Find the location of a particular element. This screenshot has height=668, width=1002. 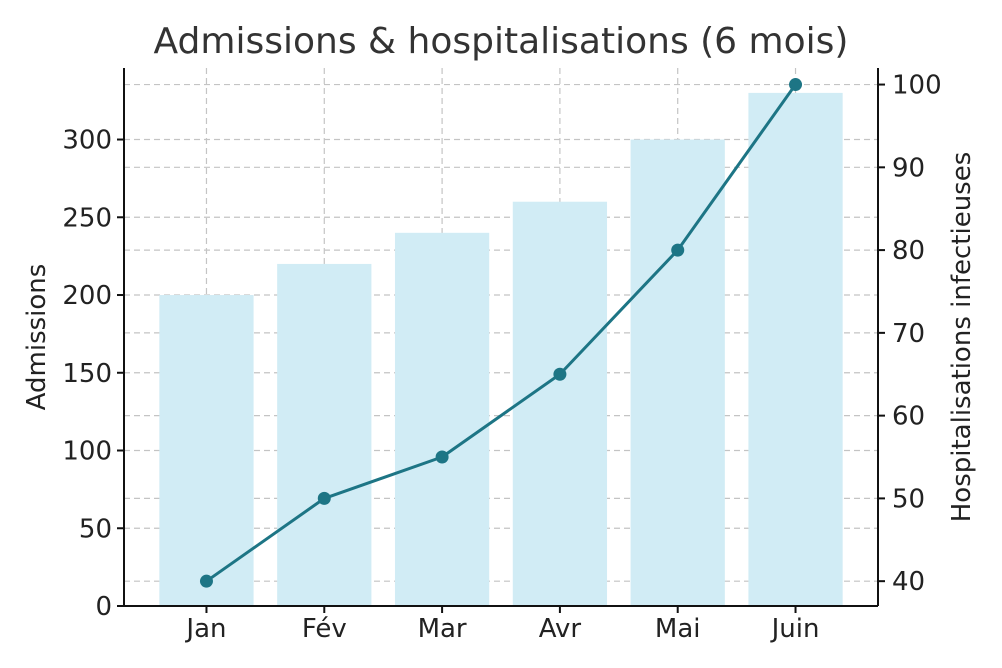

x-tick-label-4: Mai is located at coordinates (678, 629).